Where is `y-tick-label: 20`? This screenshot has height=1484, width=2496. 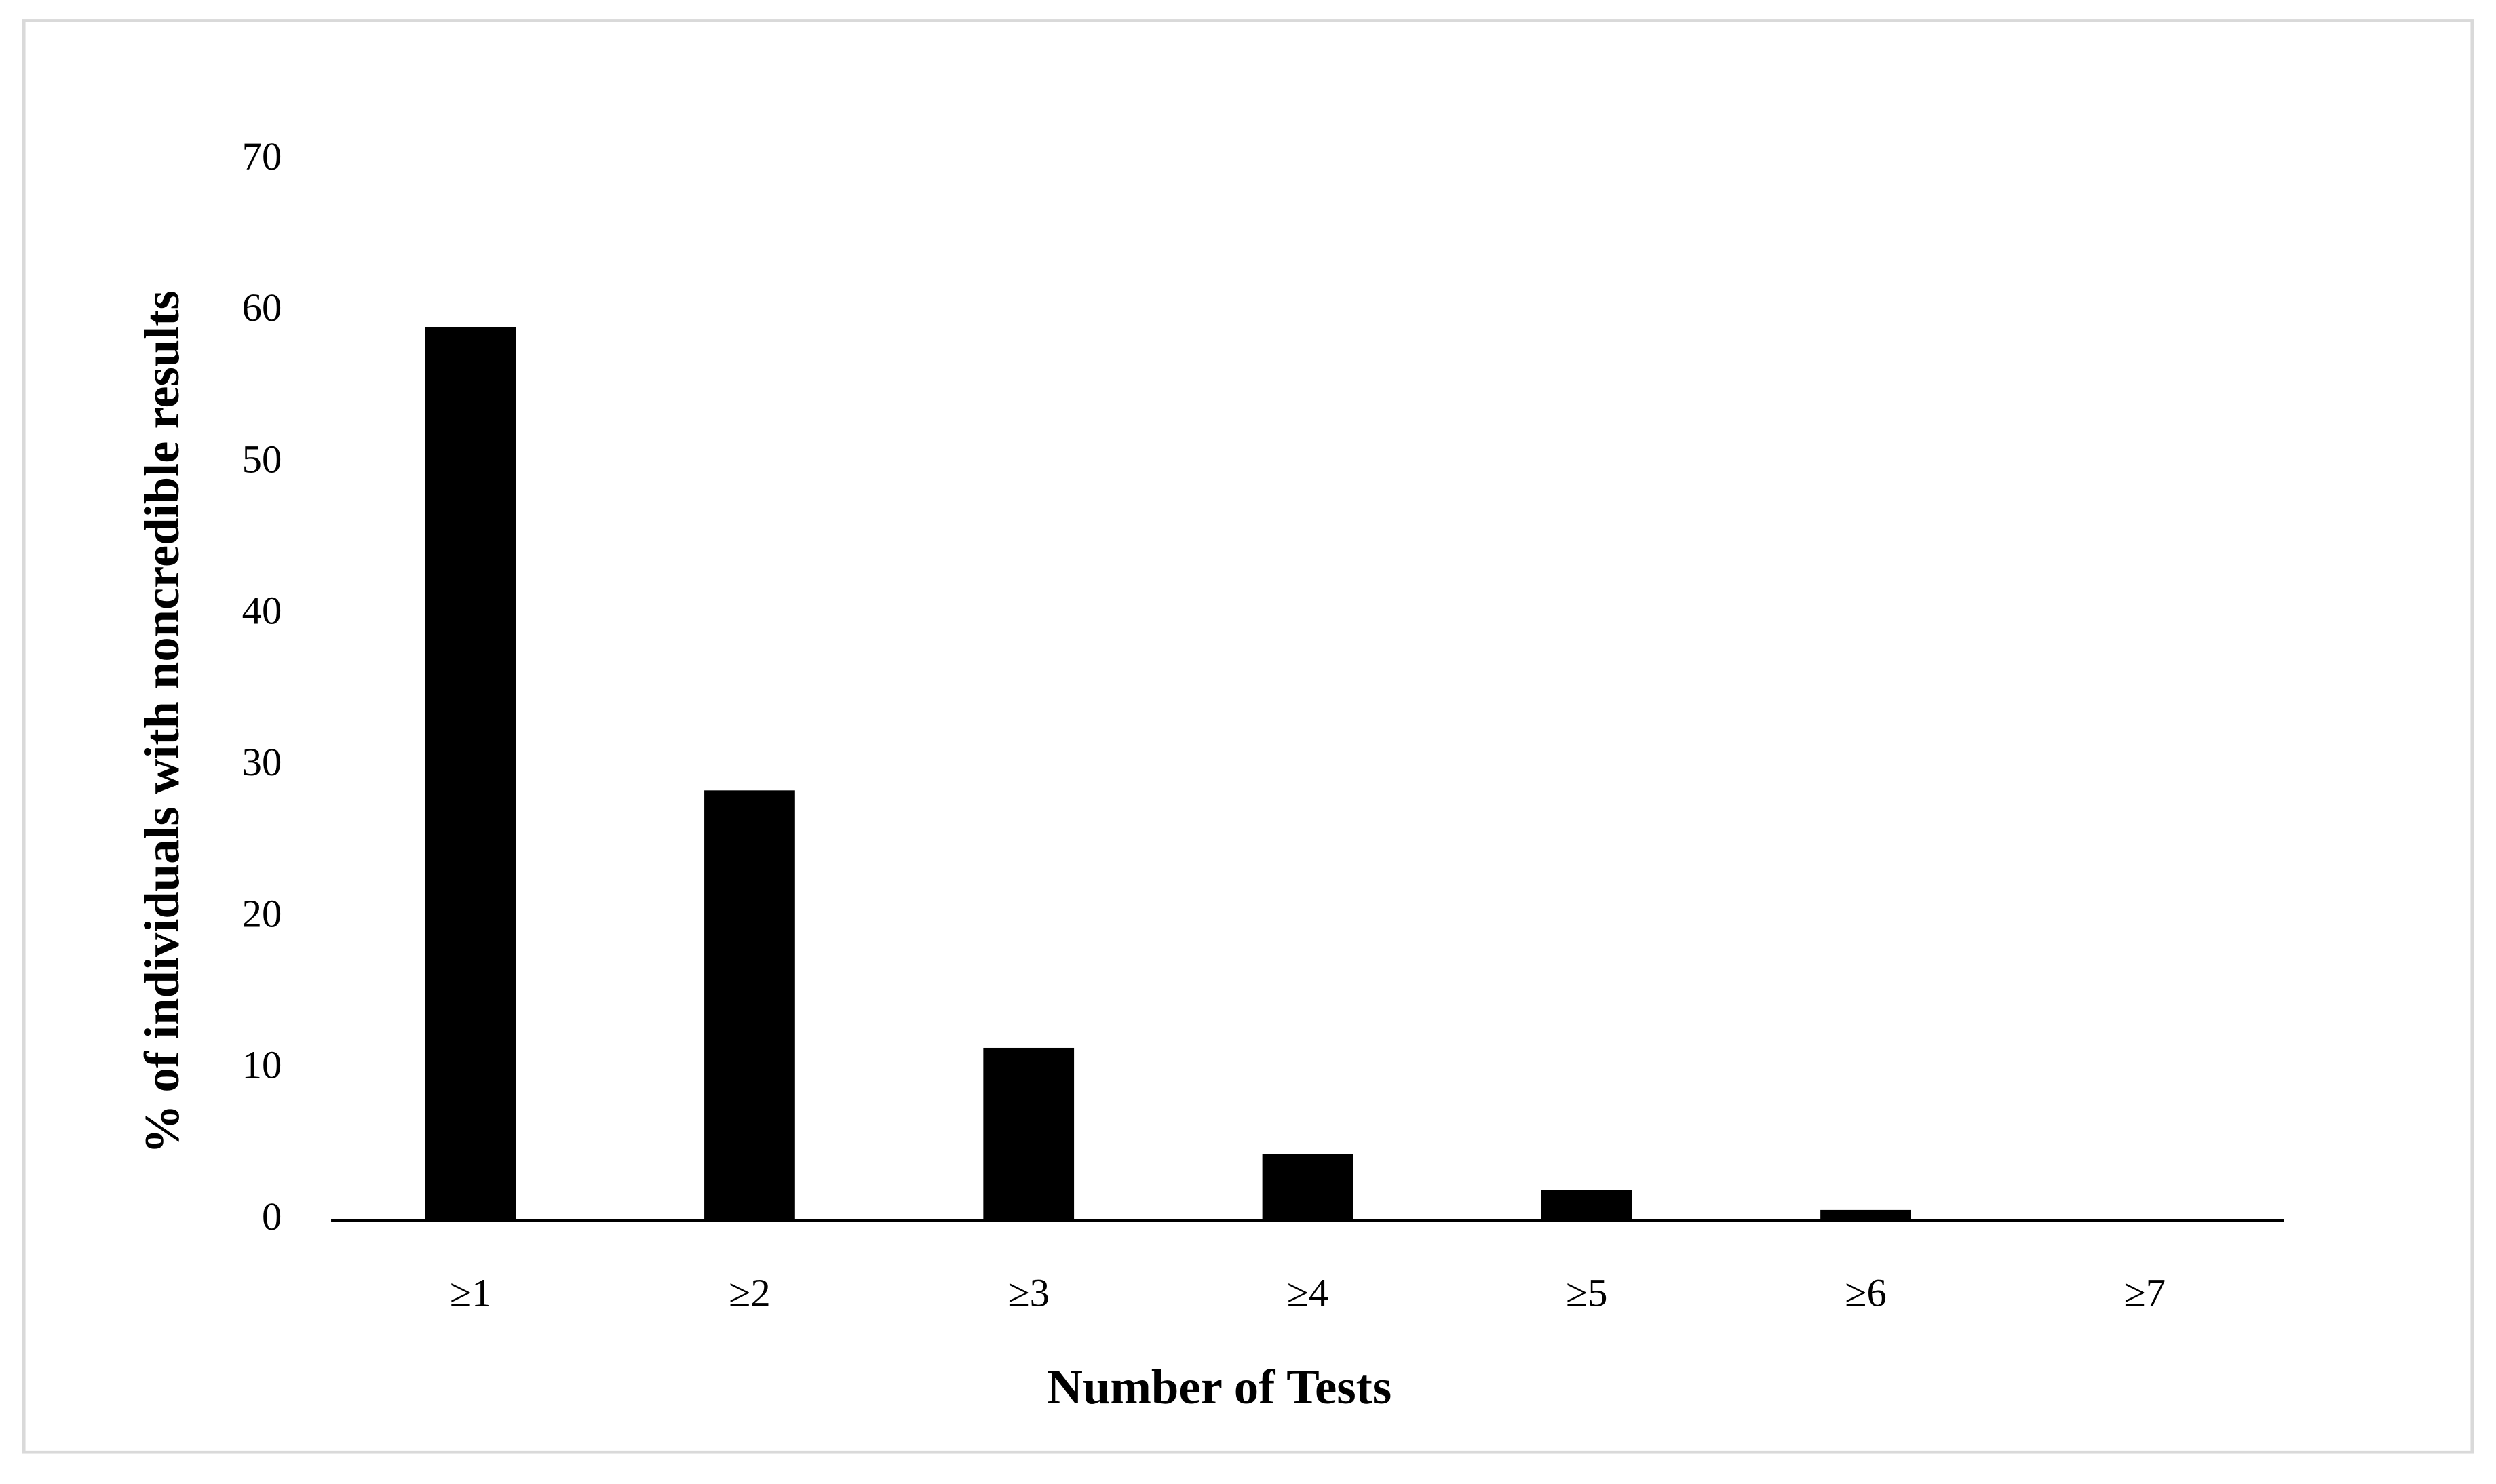 y-tick-label: 20 is located at coordinates (262, 913).